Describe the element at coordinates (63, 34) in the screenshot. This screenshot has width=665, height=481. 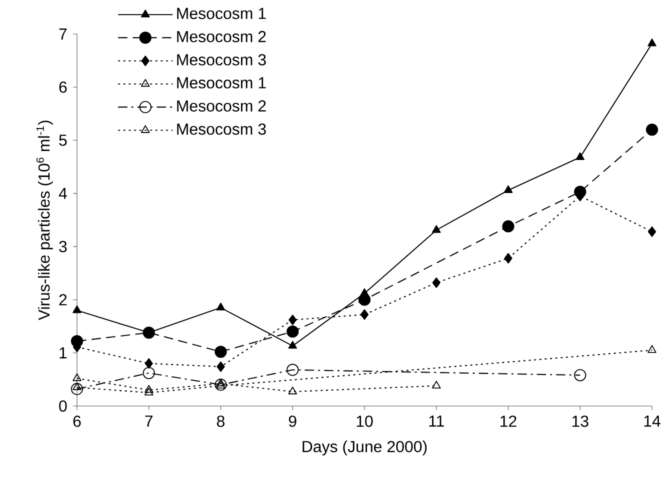
I see `y-tick-label: 7` at that location.